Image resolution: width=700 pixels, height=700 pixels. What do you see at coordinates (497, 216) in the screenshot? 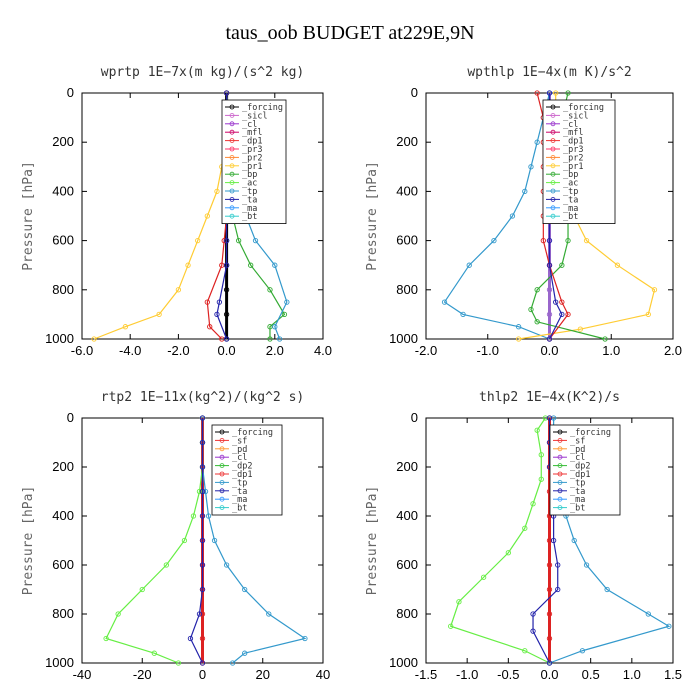
I see `series-line_tp` at bounding box center [497, 216].